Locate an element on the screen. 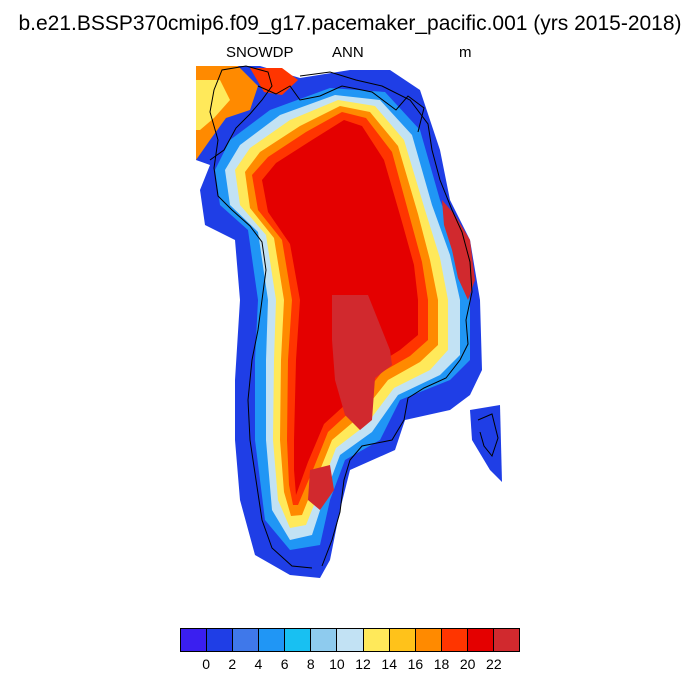  east-dark-red-strip is located at coordinates (458, 250).